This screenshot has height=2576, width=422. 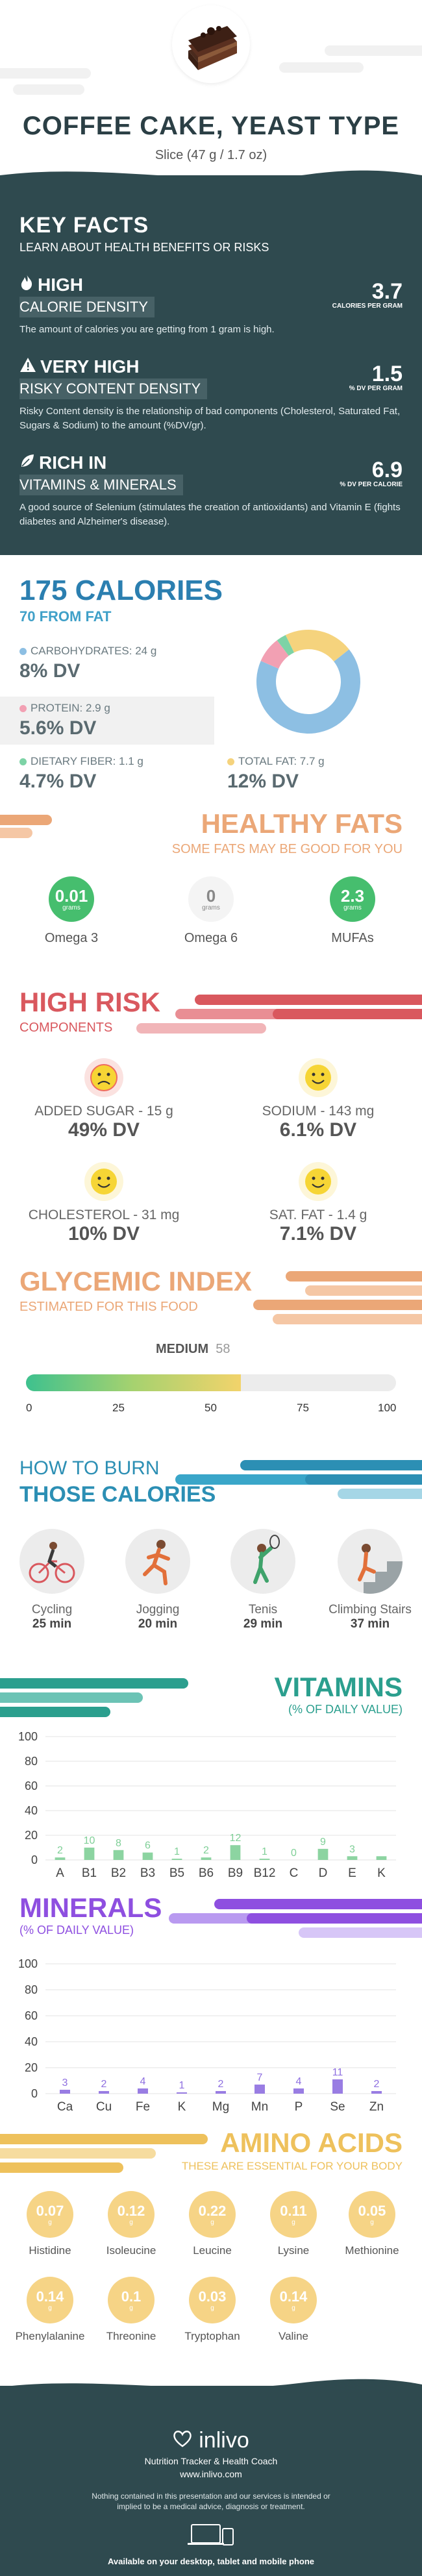 I want to click on x-tick-label: C, so click(x=295, y=1873).